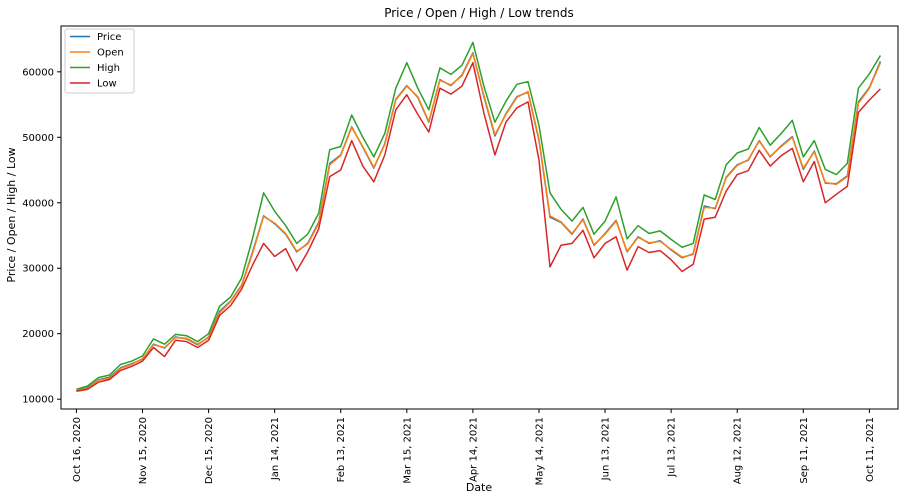 This screenshot has width=904, height=500. What do you see at coordinates (804, 450) in the screenshot?
I see `x-tick-label: Sep 11, 2021` at bounding box center [804, 450].